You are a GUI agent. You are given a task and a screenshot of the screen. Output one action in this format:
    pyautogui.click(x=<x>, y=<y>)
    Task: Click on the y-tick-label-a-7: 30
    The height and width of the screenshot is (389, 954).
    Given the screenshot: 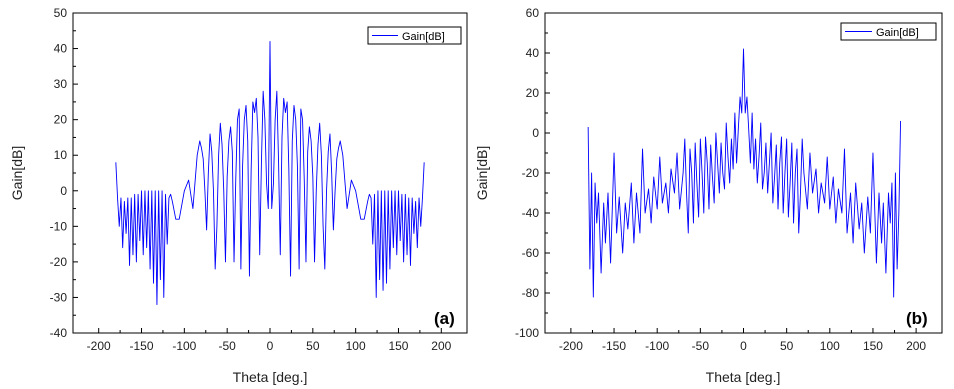 What is the action you would take?
    pyautogui.click(x=61, y=84)
    